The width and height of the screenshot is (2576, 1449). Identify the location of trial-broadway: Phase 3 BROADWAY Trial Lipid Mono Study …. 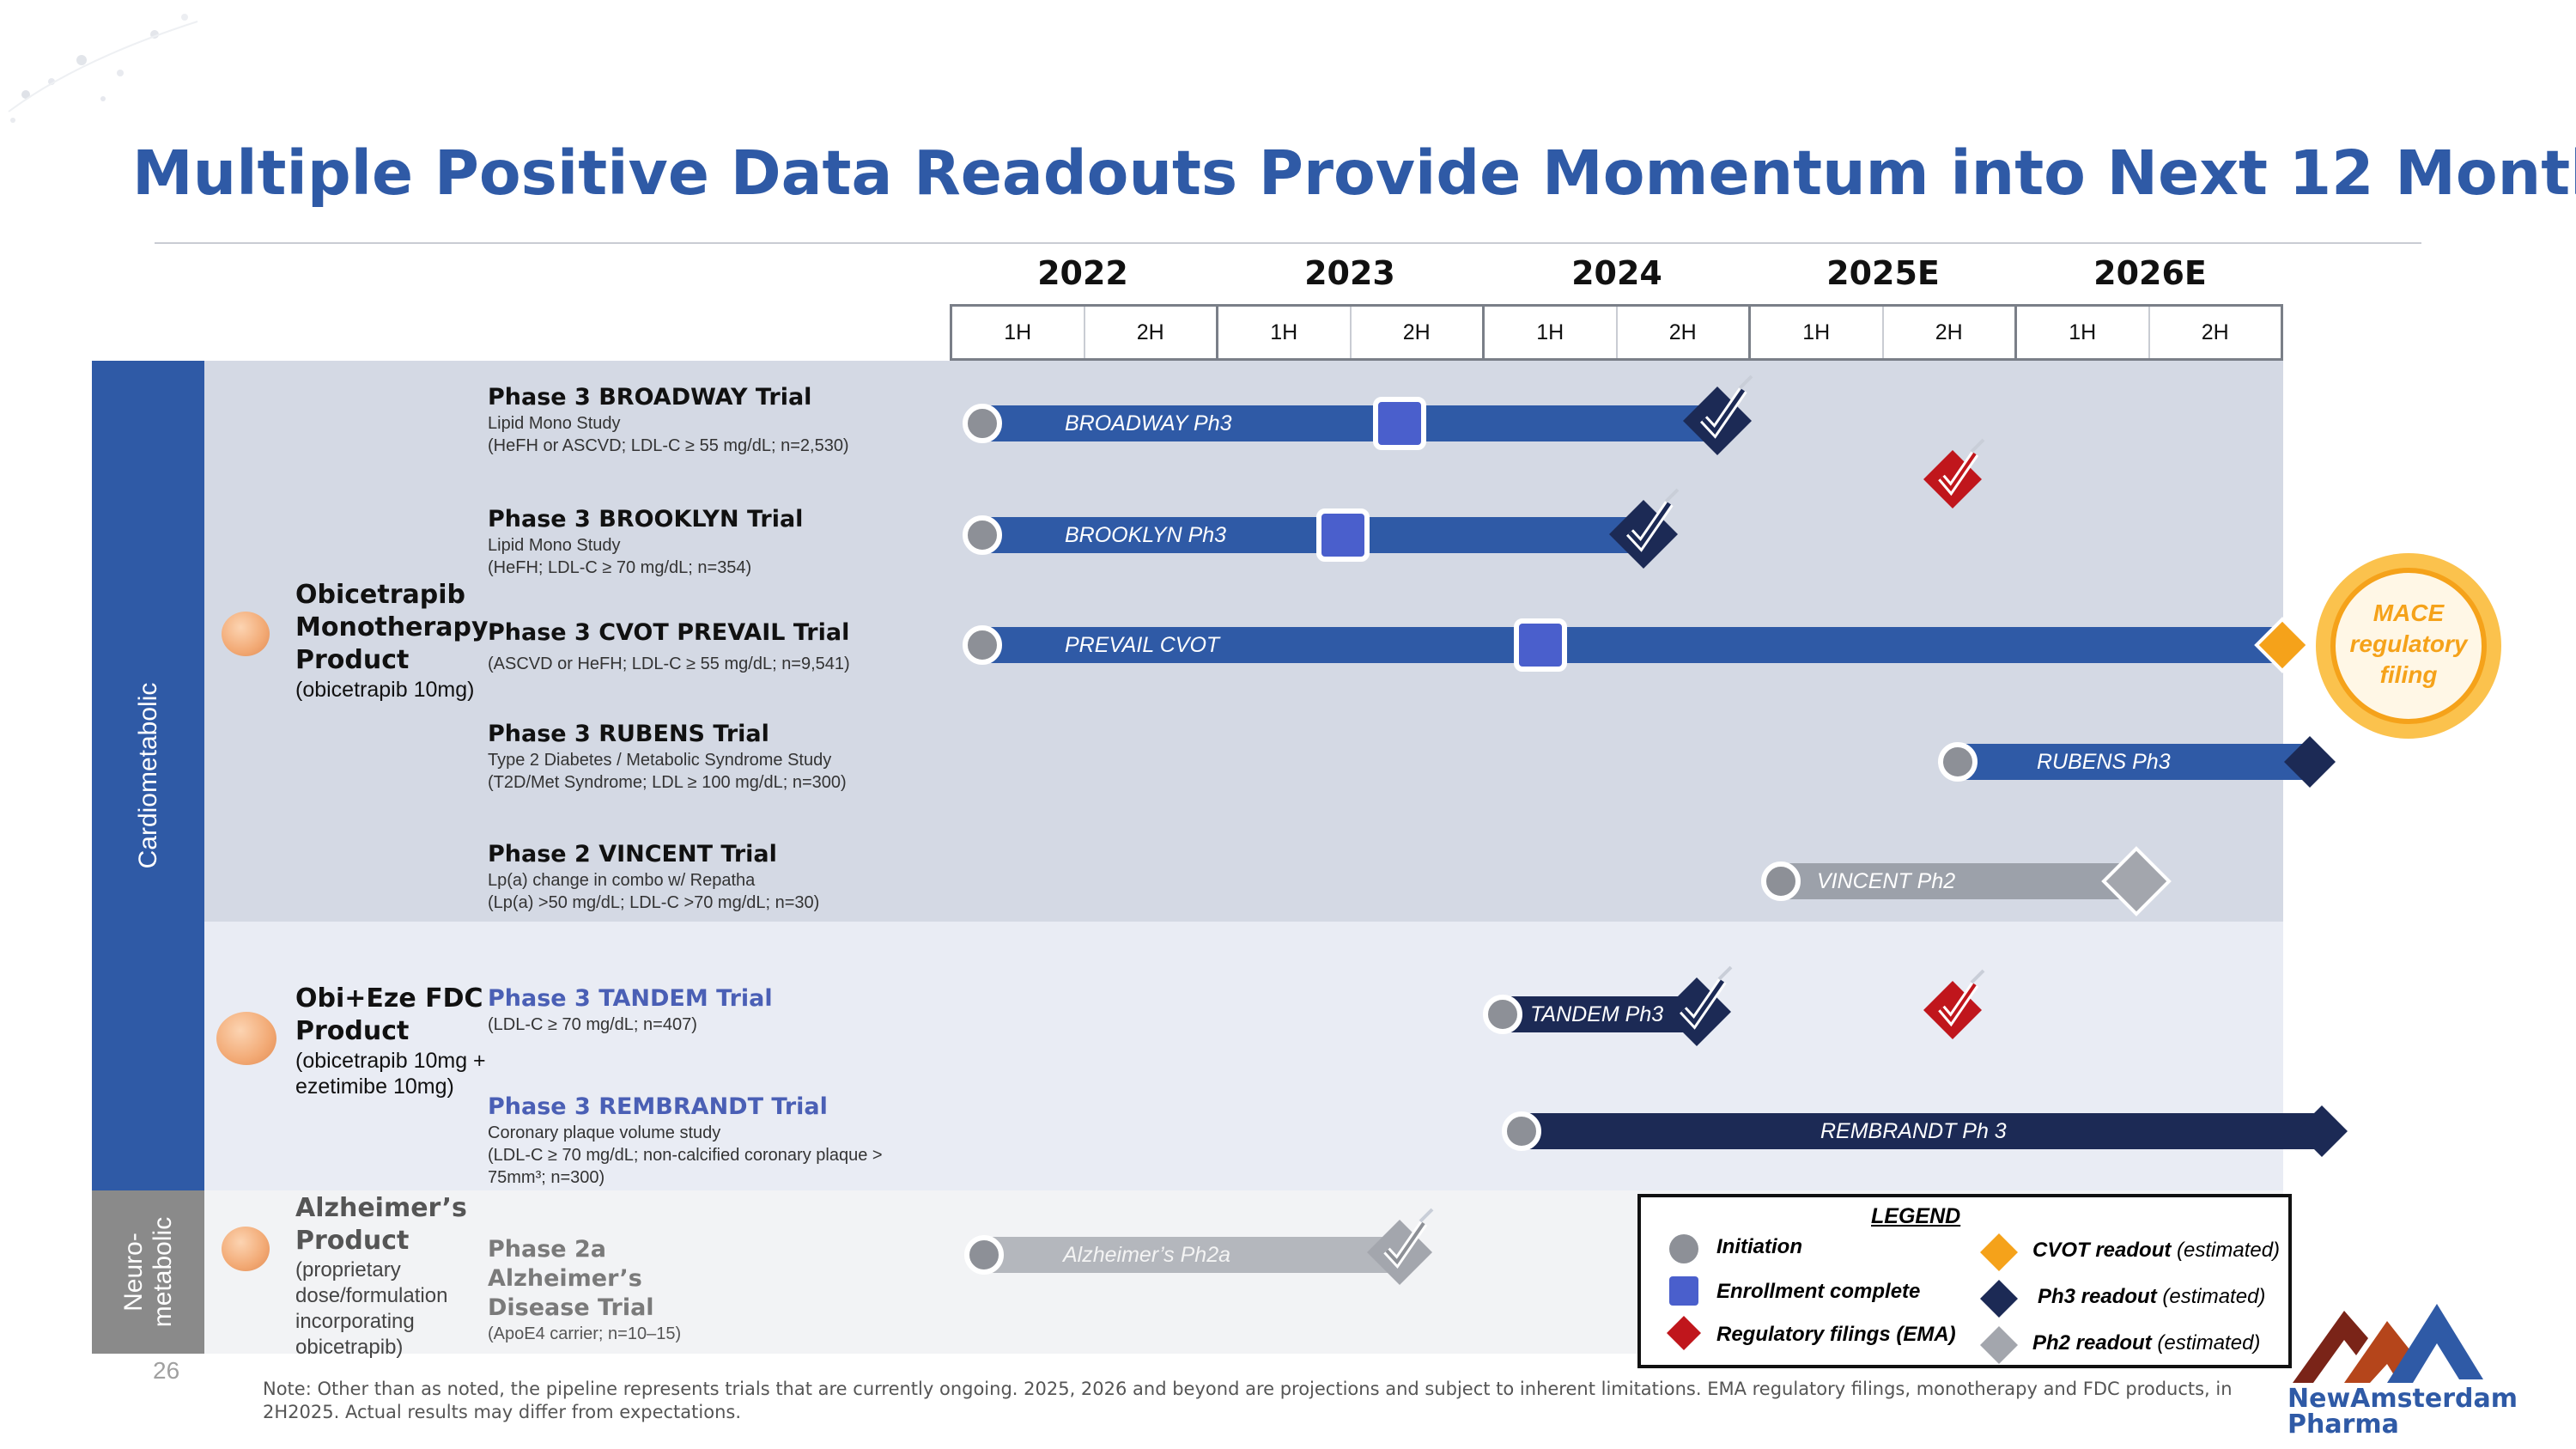
(669, 420).